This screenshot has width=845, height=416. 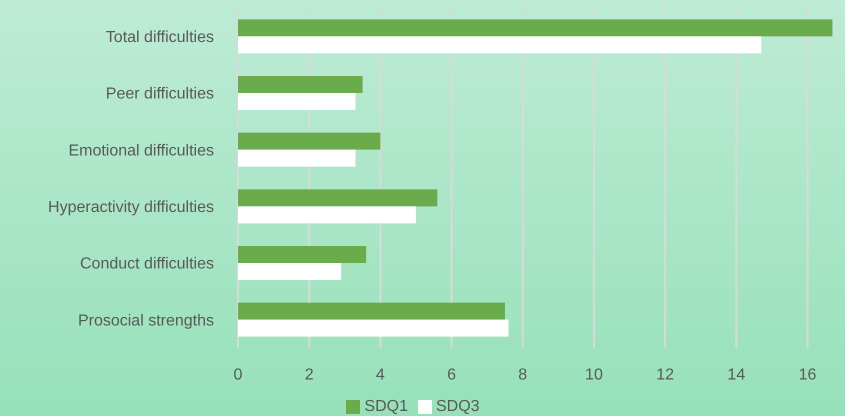 I want to click on x-tick-label: 2, so click(x=309, y=375).